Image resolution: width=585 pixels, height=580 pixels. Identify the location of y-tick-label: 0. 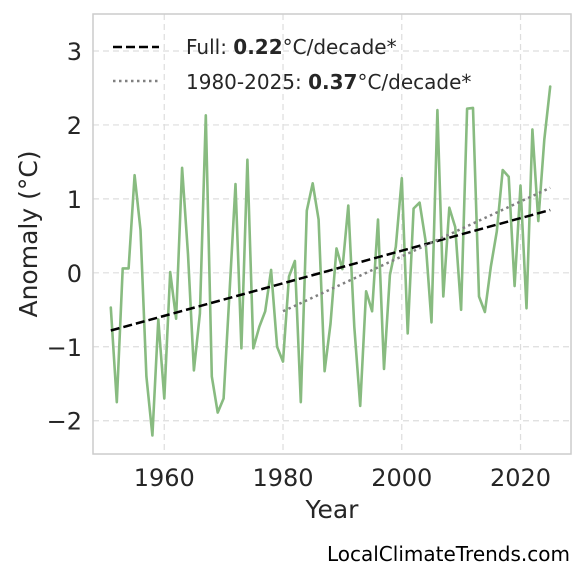
(74, 274).